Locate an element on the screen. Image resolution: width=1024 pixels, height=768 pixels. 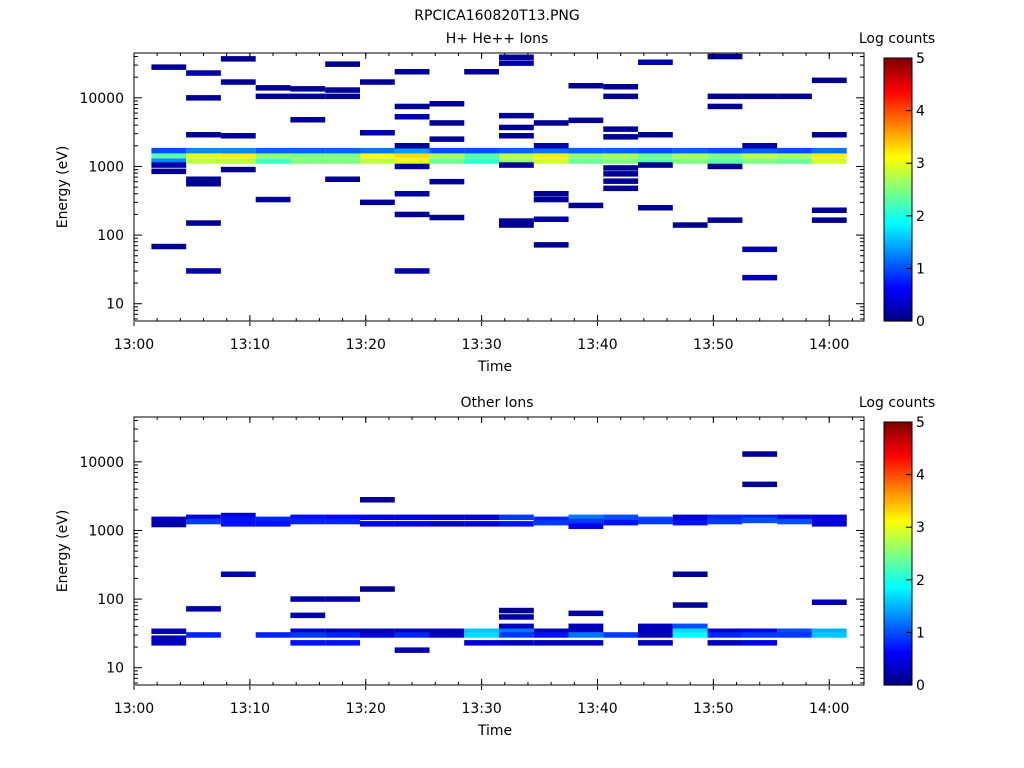
x-tick-label: 13:40 is located at coordinates (597, 709).